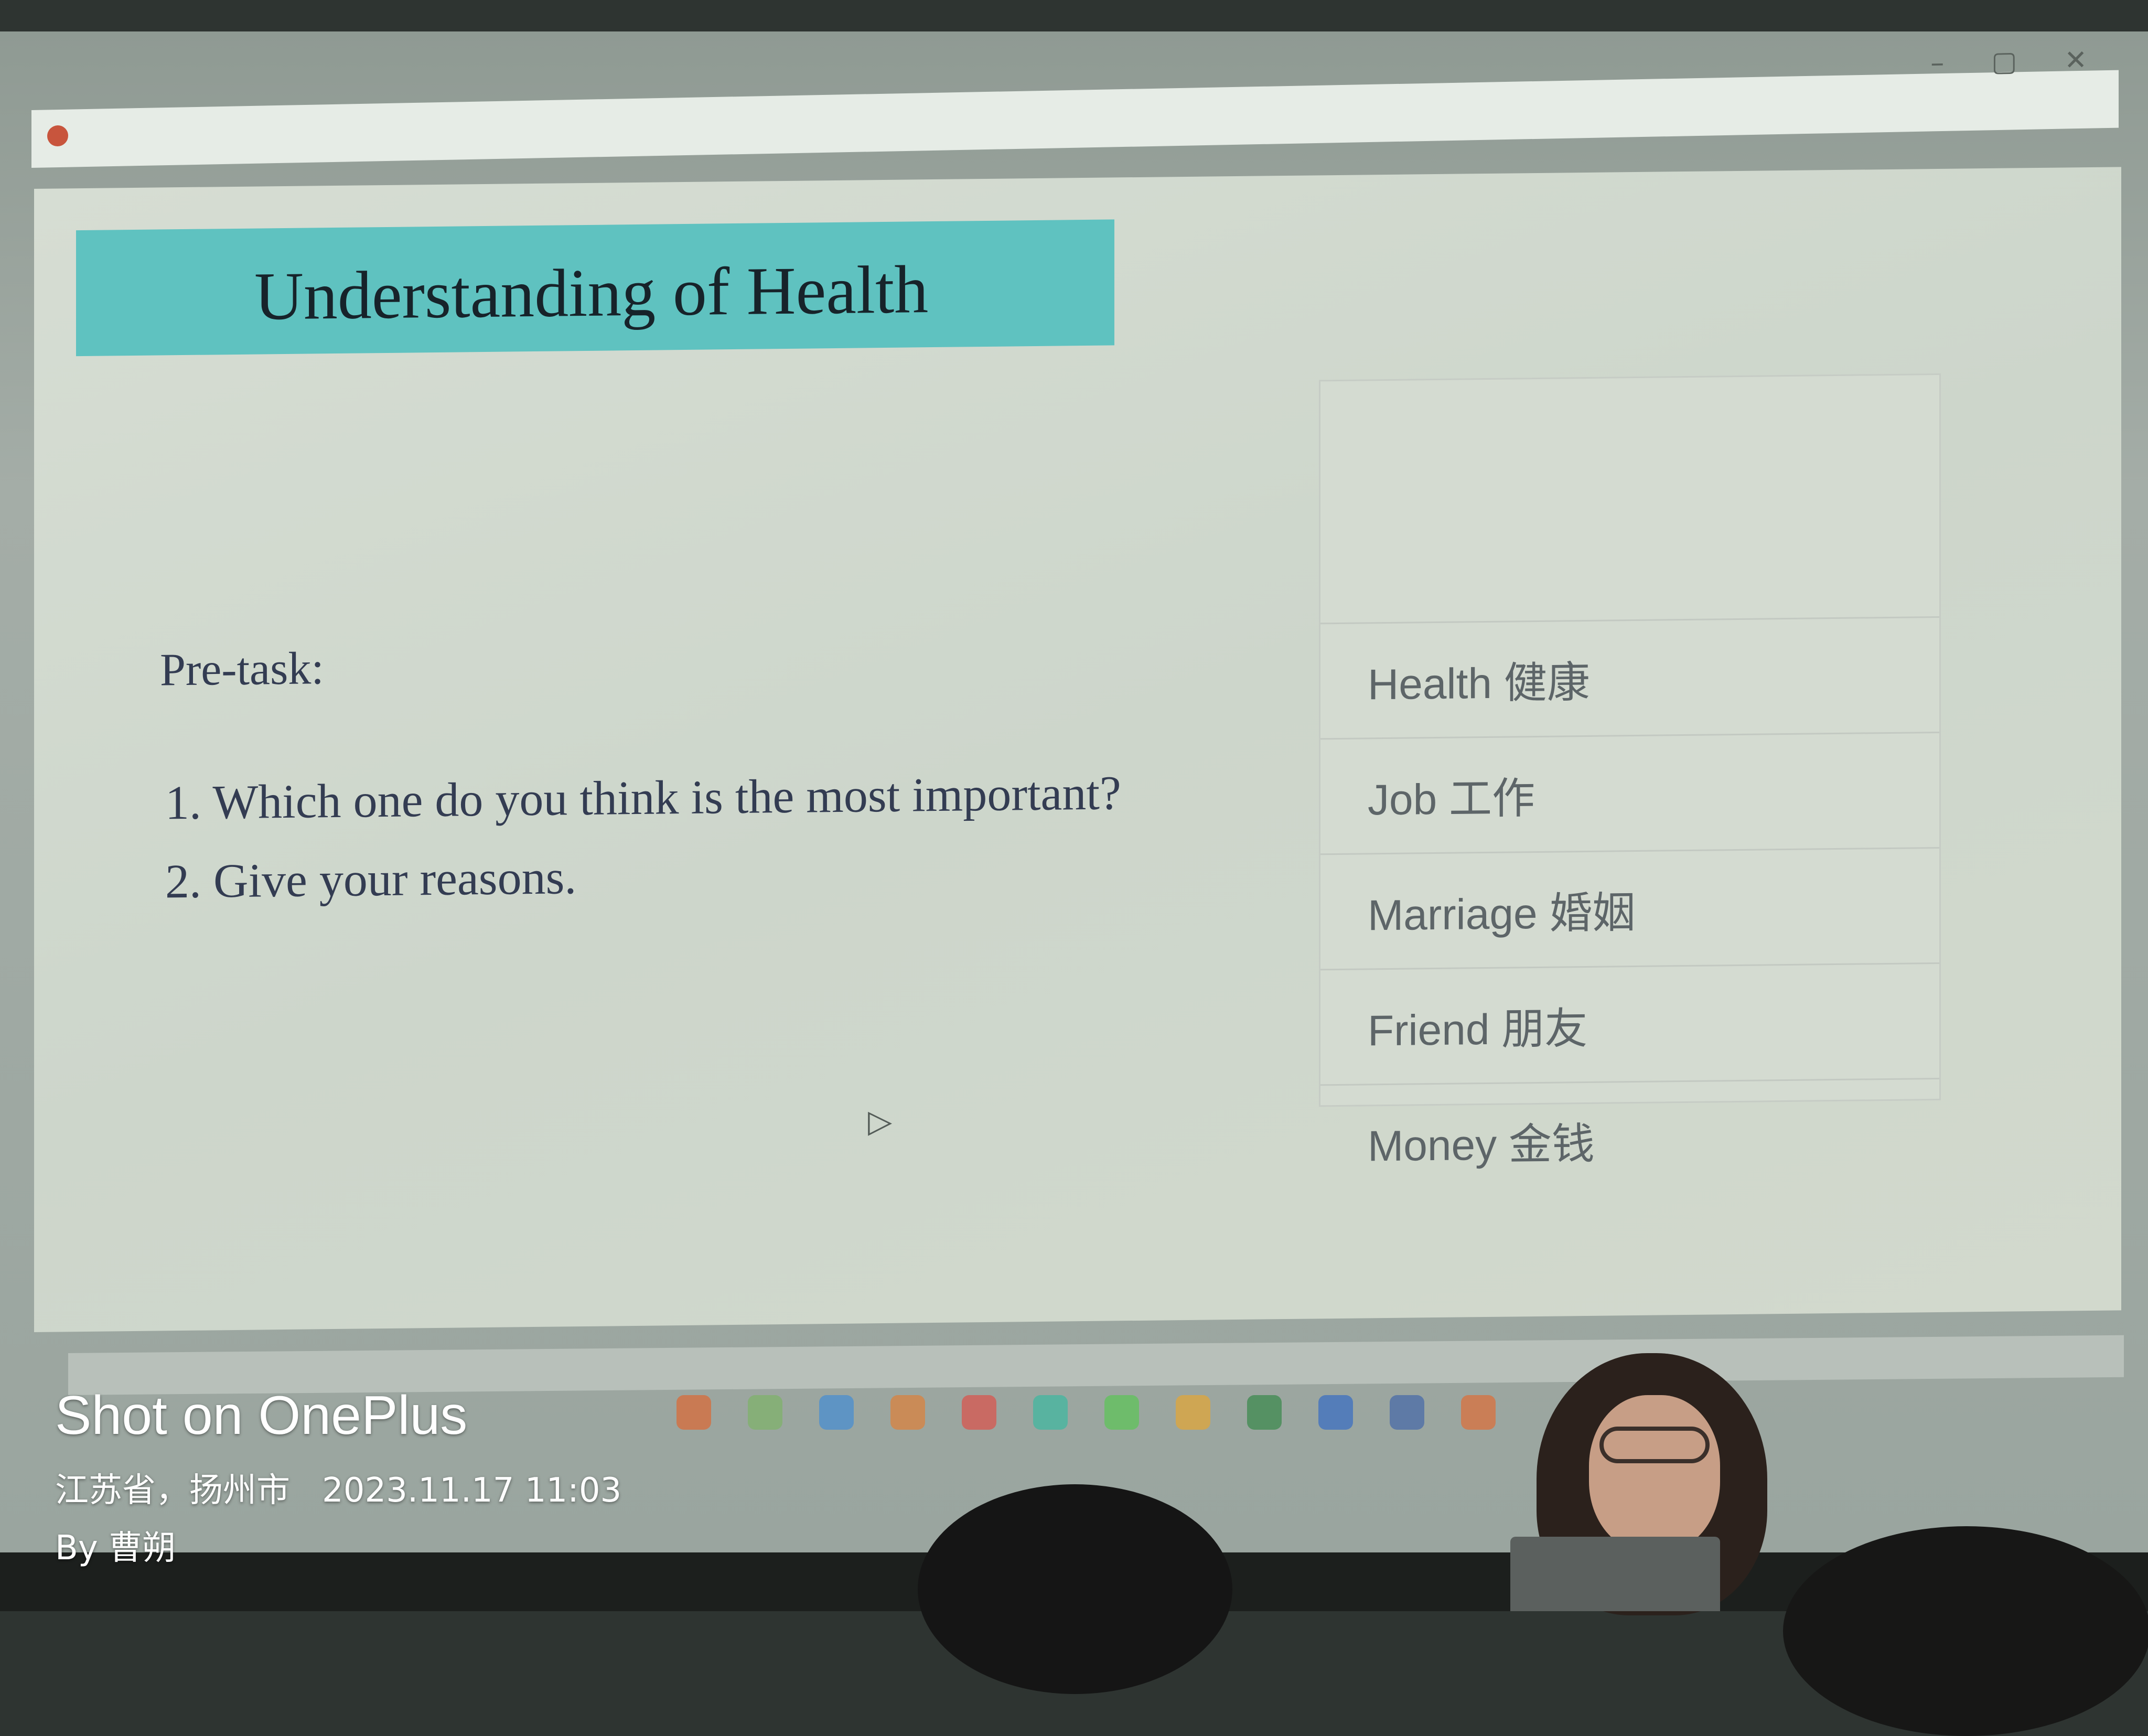 Image resolution: width=2148 pixels, height=1736 pixels. Describe the element at coordinates (1335, 1413) in the screenshot. I see `app-icon-word` at that location.